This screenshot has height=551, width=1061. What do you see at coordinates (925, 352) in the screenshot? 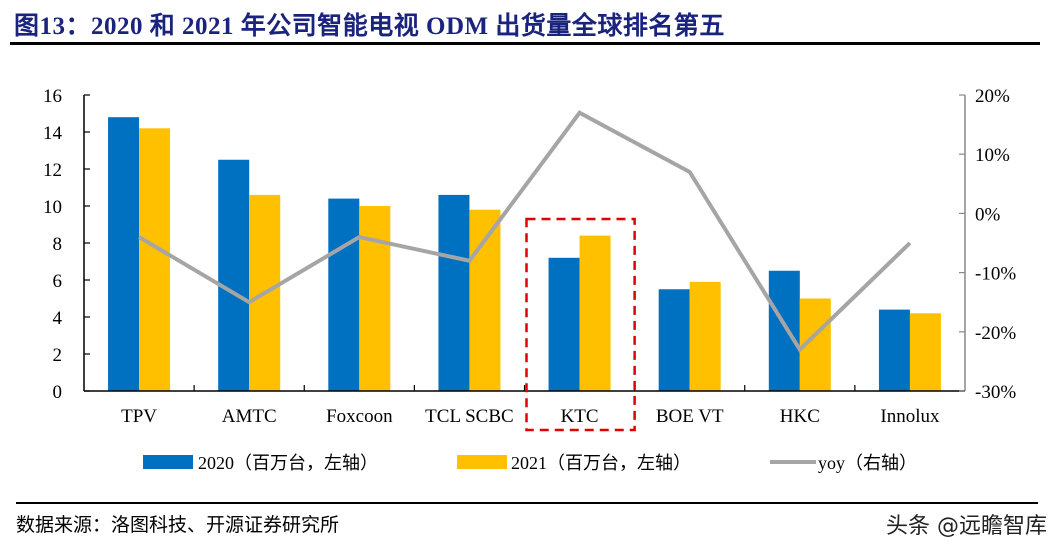
I see `bar-2021-innolux` at bounding box center [925, 352].